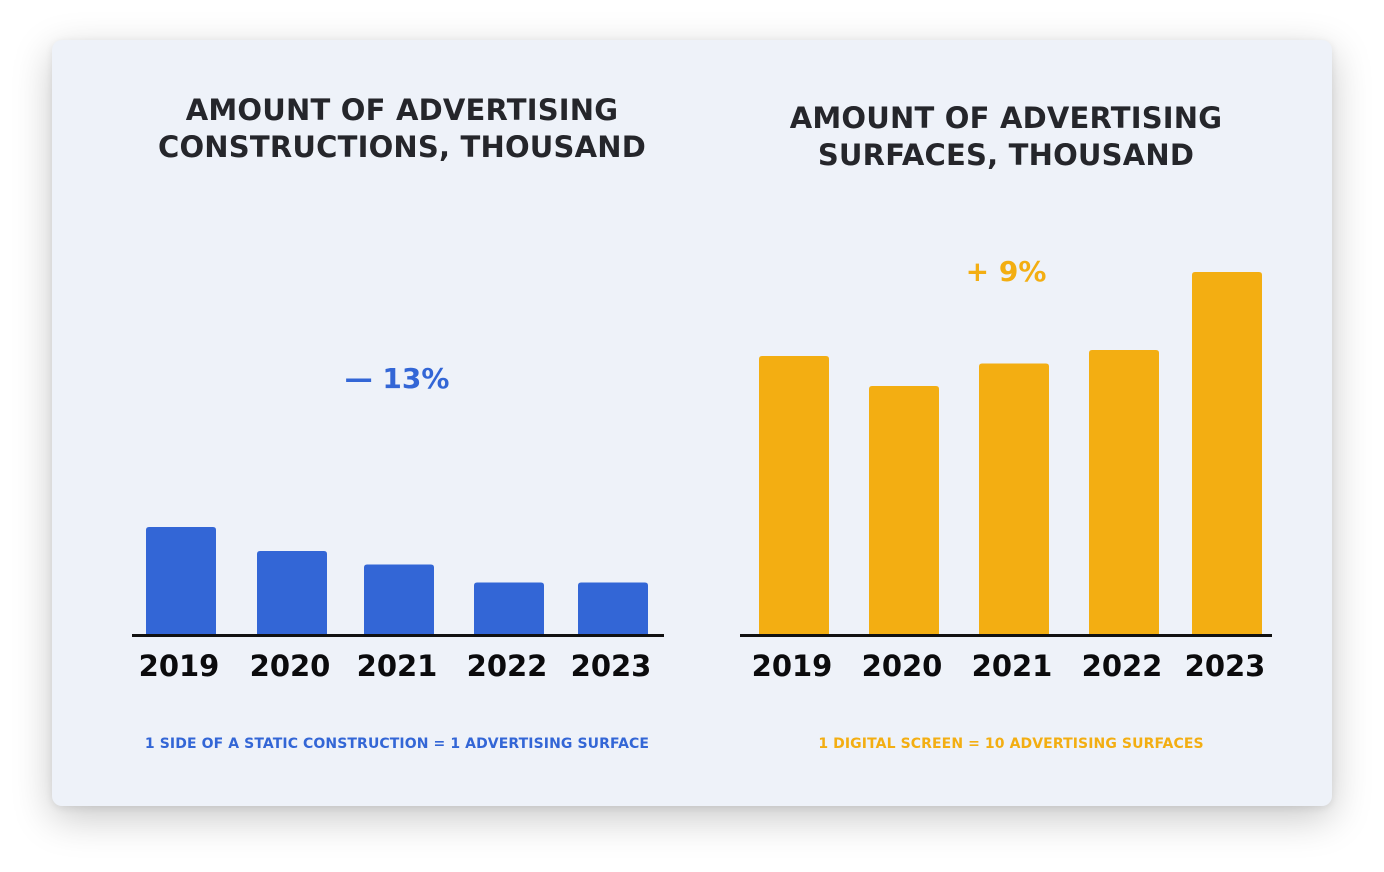 Image resolution: width=1384 pixels, height=872 pixels. I want to click on right-bar-2020, so click(904, 510).